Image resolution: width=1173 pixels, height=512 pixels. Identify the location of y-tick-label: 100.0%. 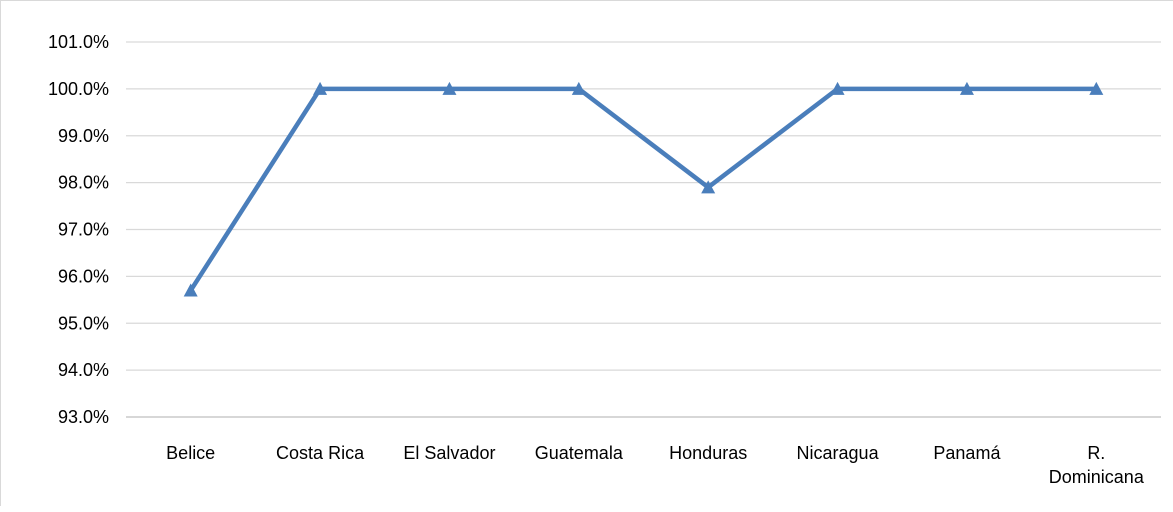
(78, 89).